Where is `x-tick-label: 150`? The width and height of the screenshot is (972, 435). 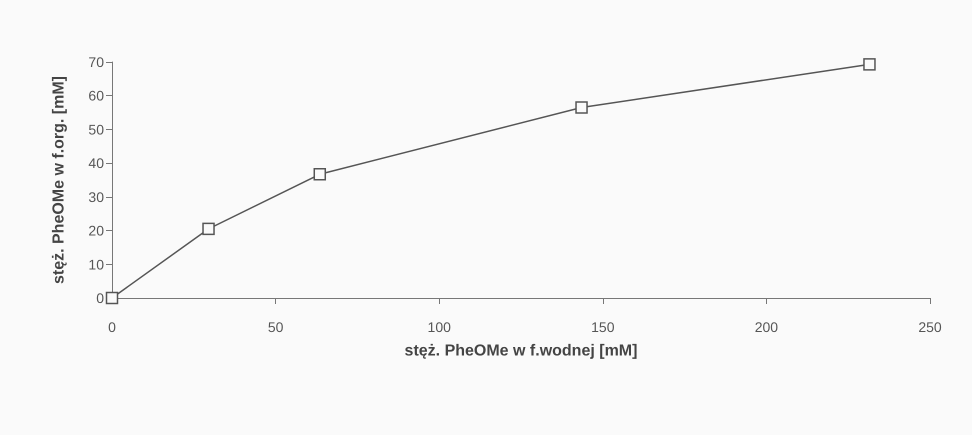 x-tick-label: 150 is located at coordinates (603, 327).